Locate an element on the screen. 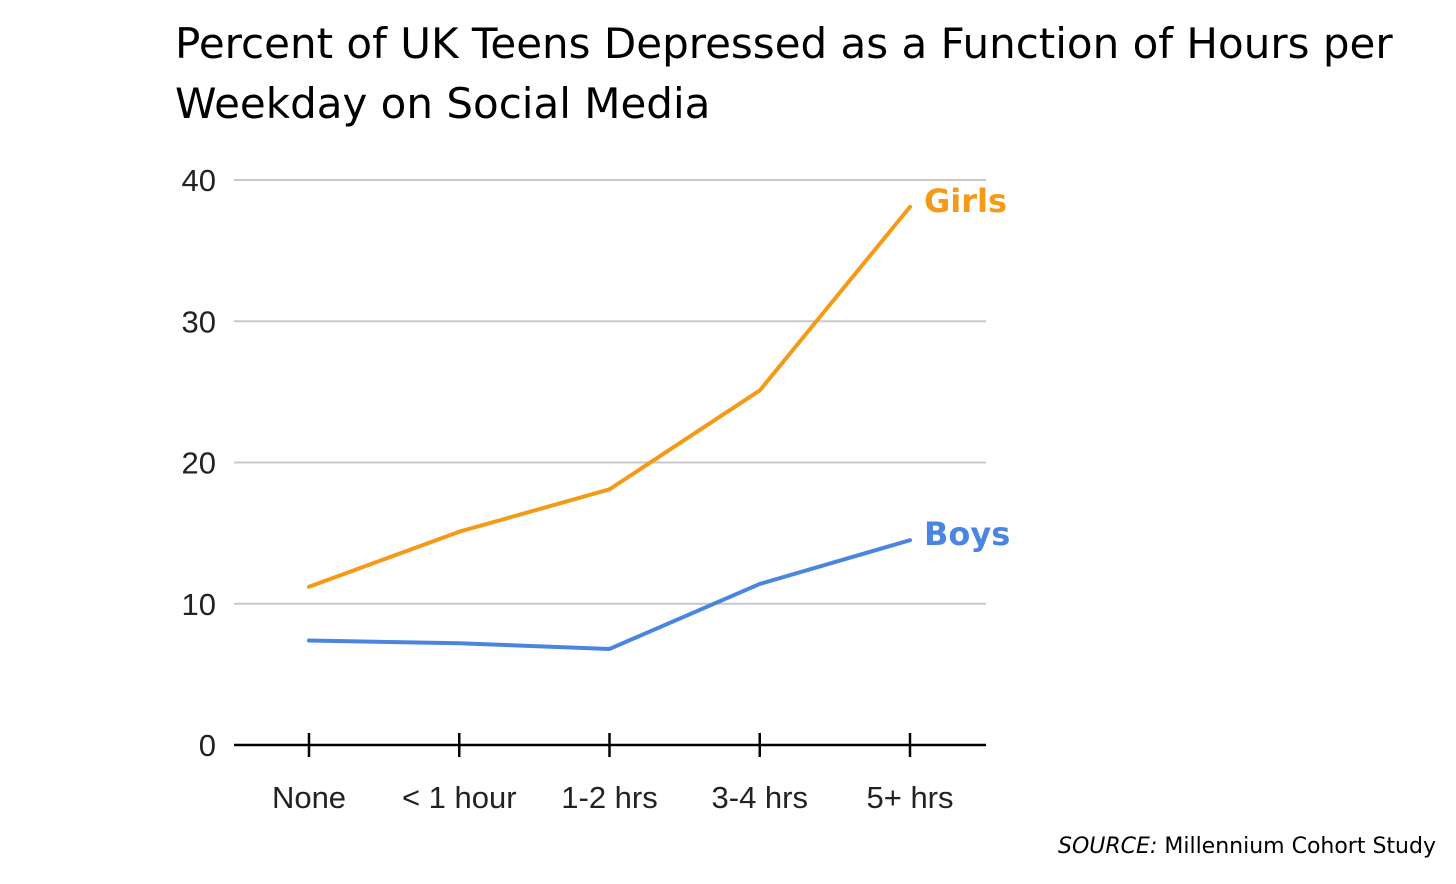 The height and width of the screenshot is (884, 1456). source-prefix: SOURCE: is located at coordinates (1108, 846).